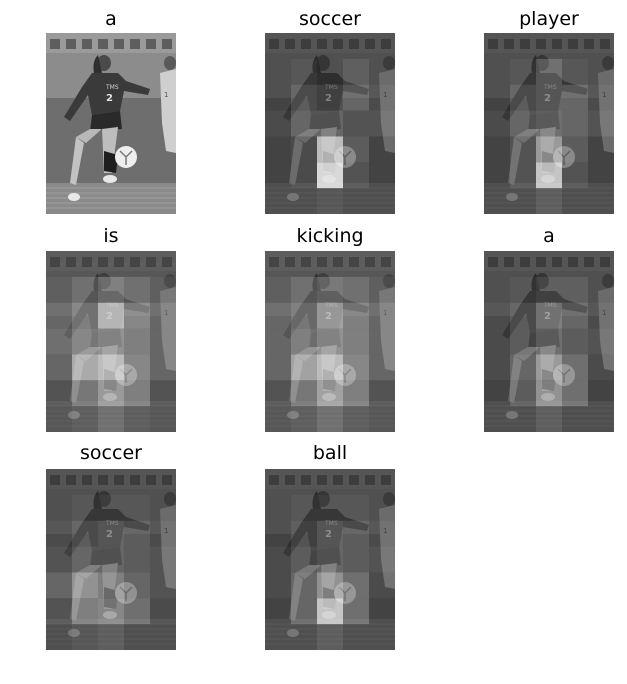  What do you see at coordinates (330, 236) in the screenshot?
I see `panel-word-label: kicking` at bounding box center [330, 236].